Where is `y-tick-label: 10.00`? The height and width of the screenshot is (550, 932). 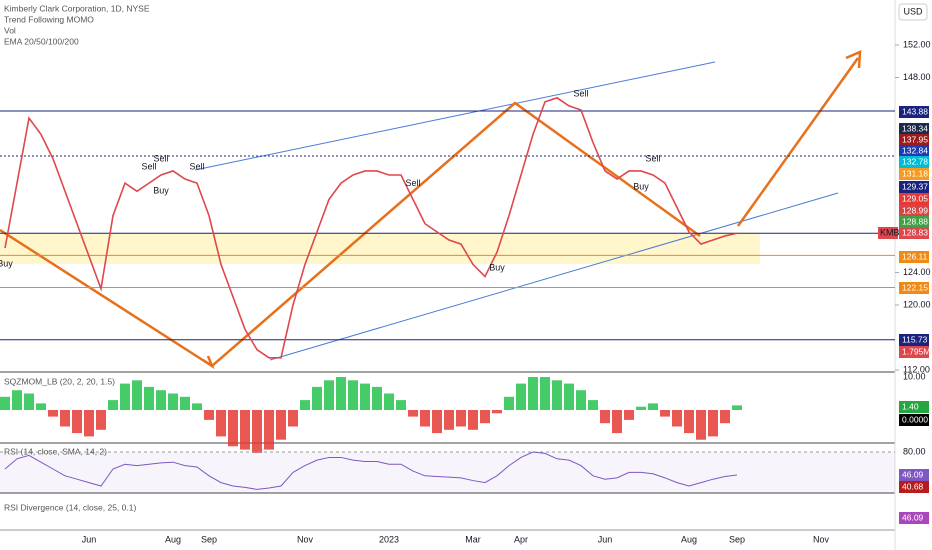
y-tick-label: 10.00 is located at coordinates (914, 376).